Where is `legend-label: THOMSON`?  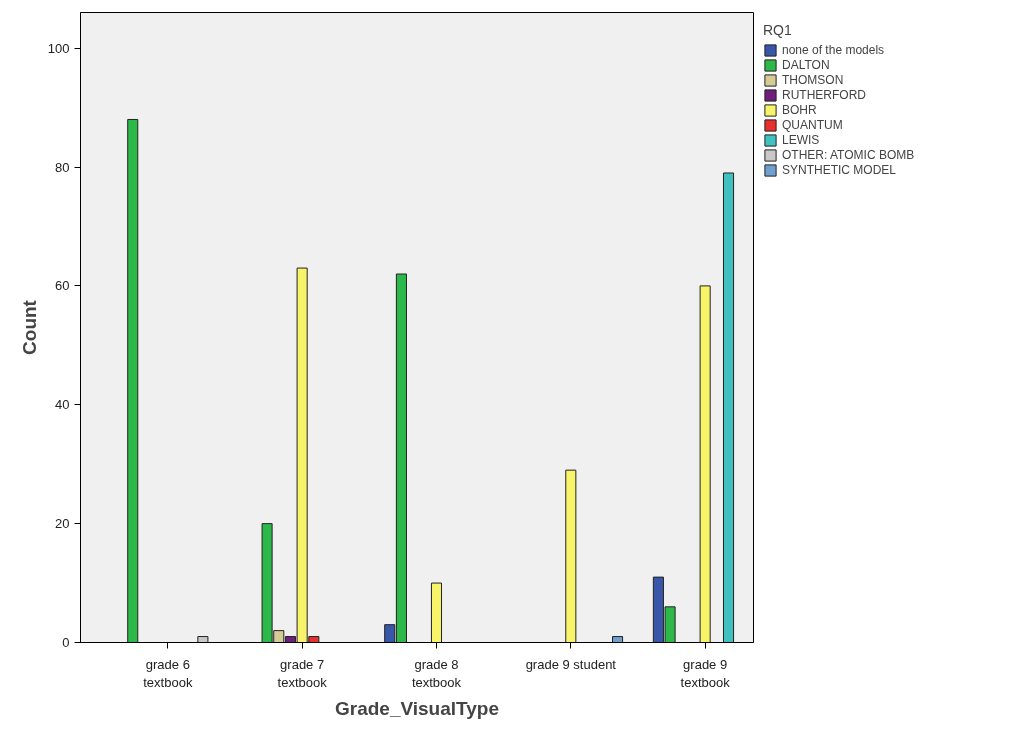
legend-label: THOMSON is located at coordinates (813, 80).